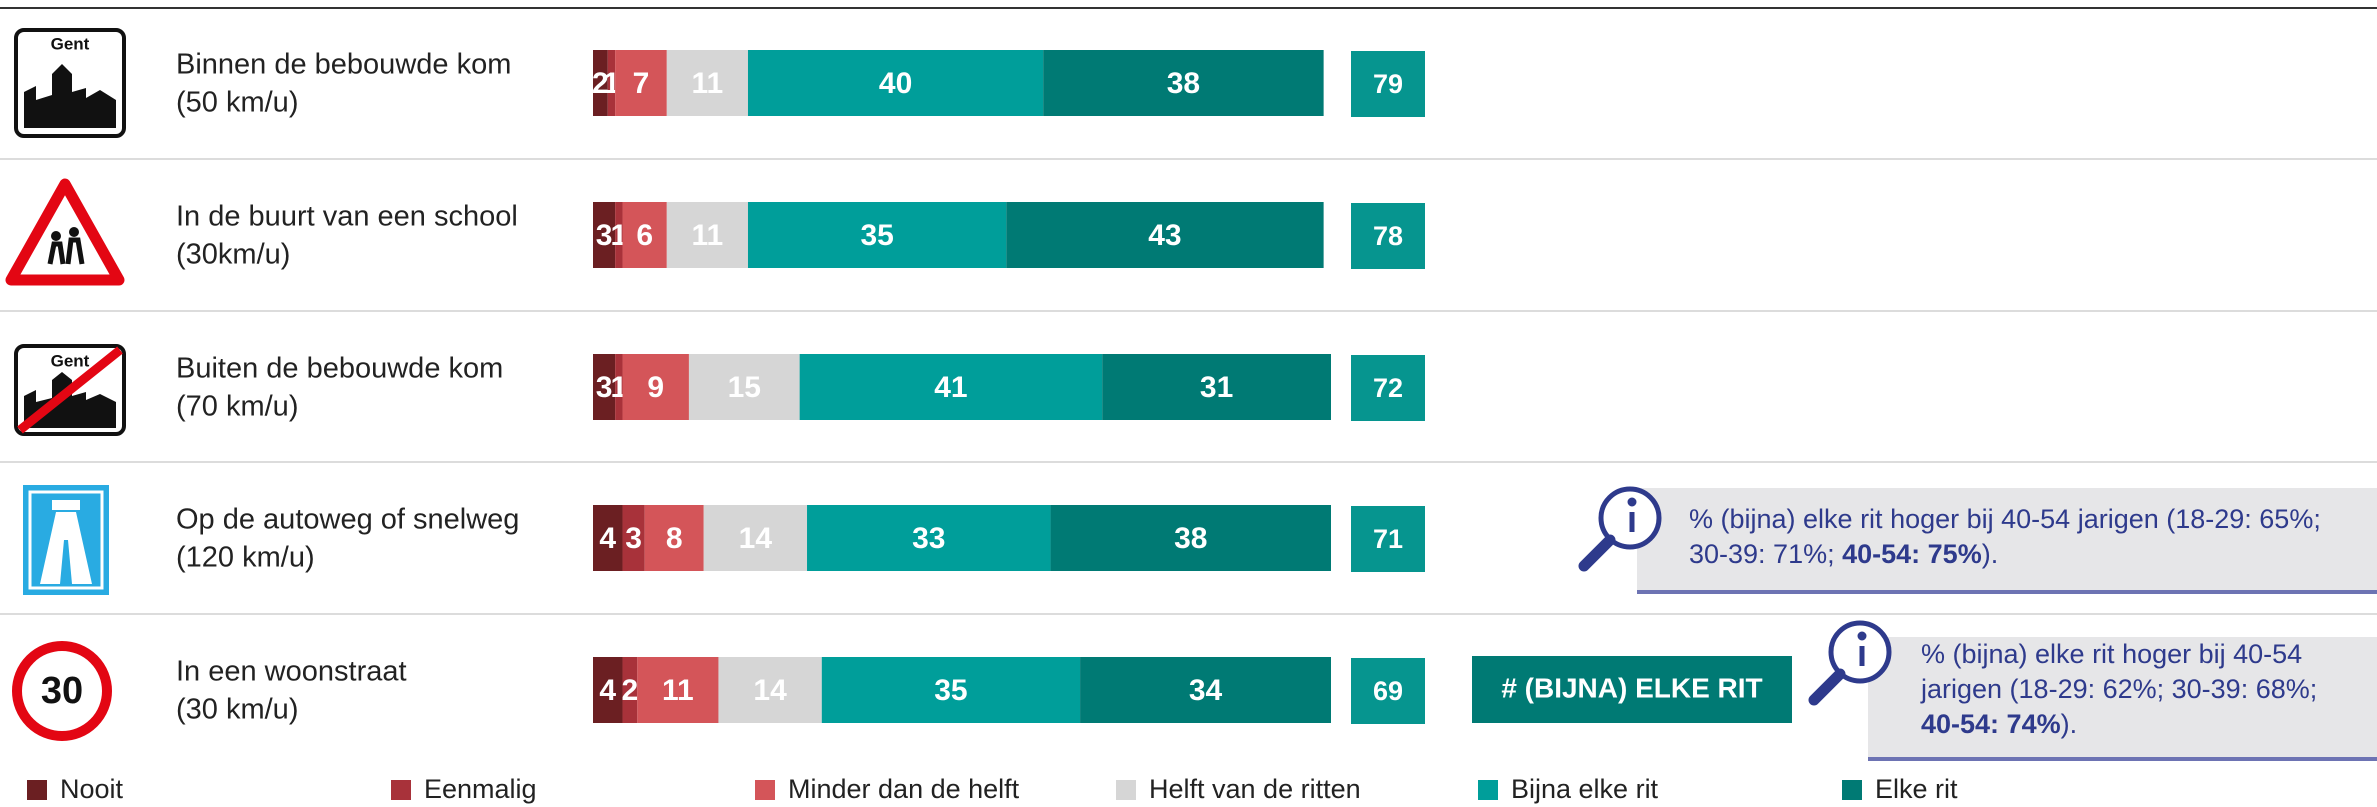  I want to click on legend-label: Helft van de ritten, so click(1255, 789).